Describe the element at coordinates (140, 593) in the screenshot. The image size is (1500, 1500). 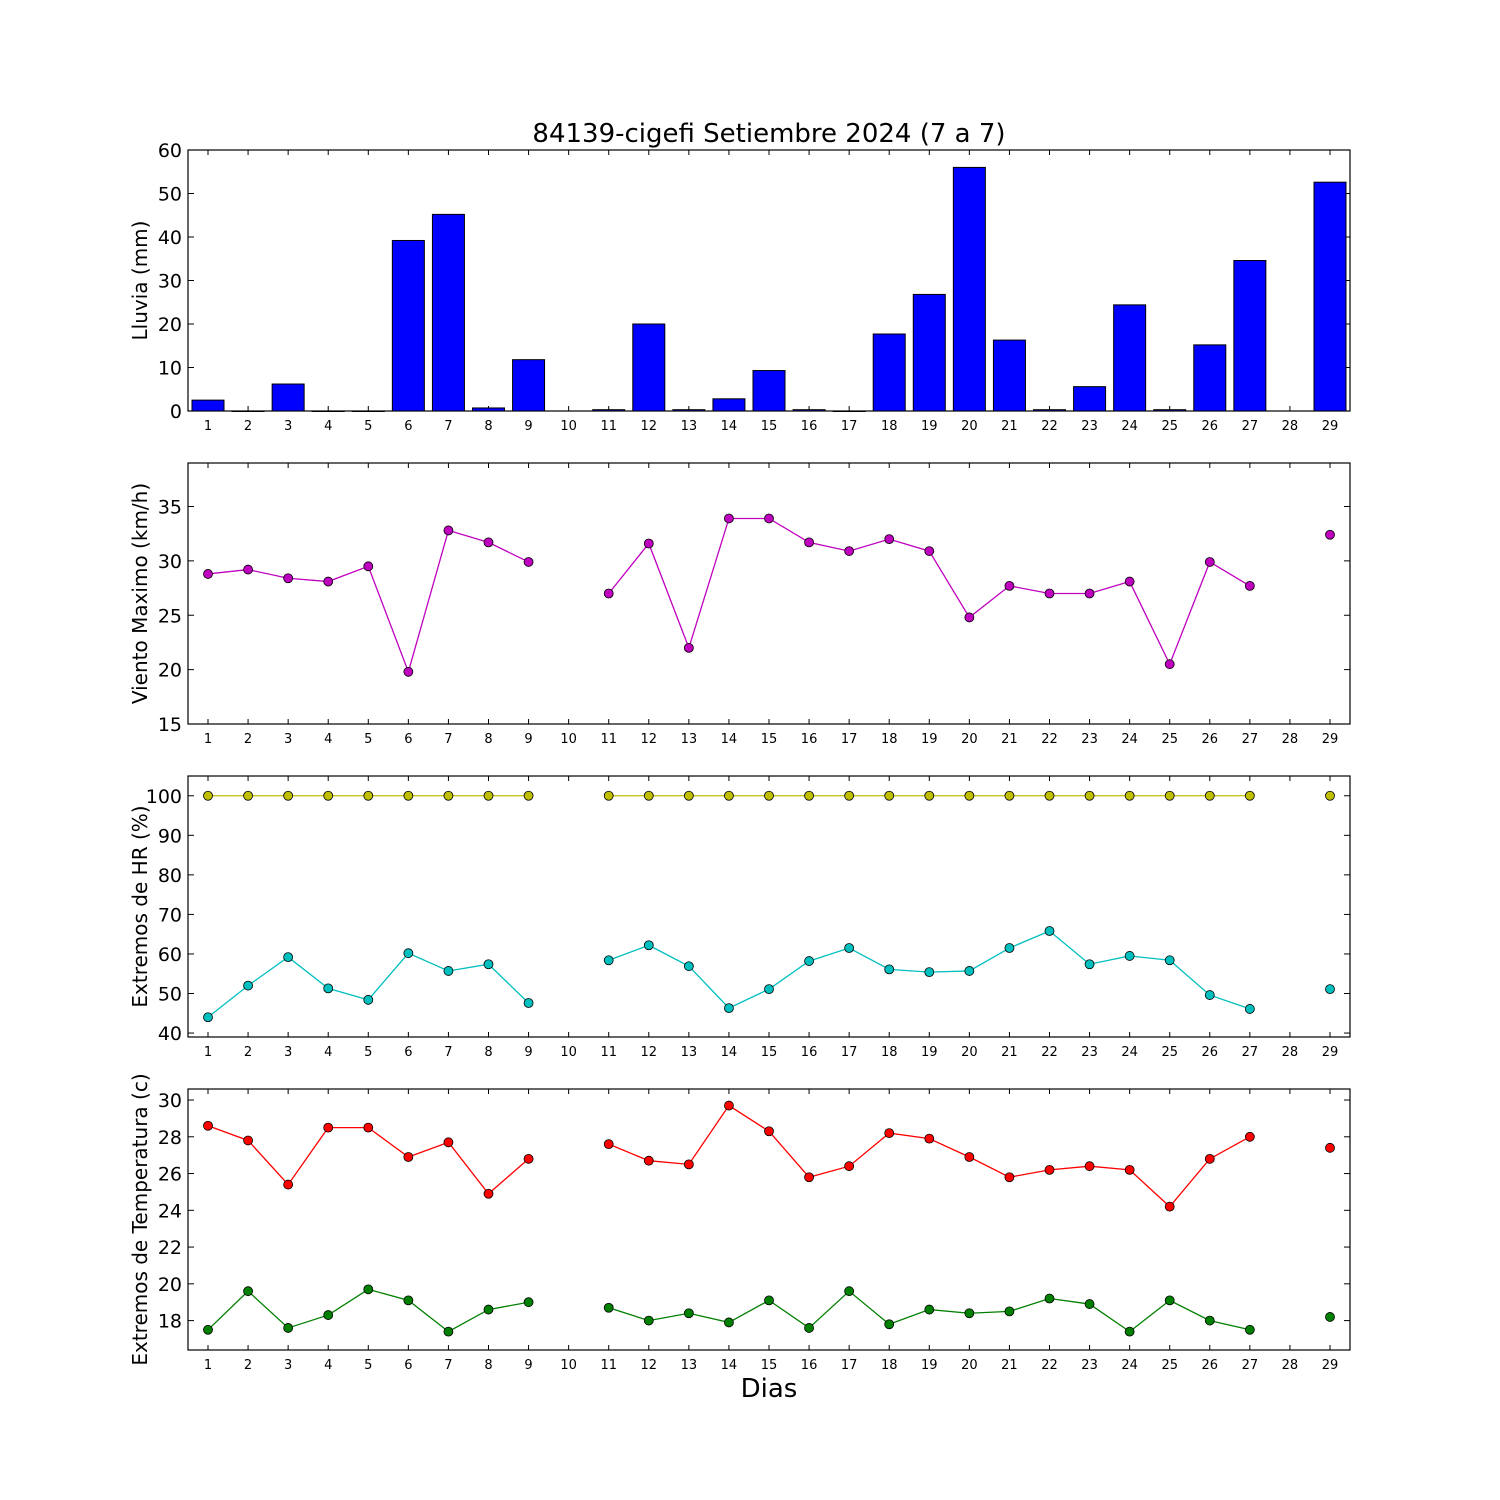
I see `y-axis-label: Viento Maximo (km/h)` at that location.